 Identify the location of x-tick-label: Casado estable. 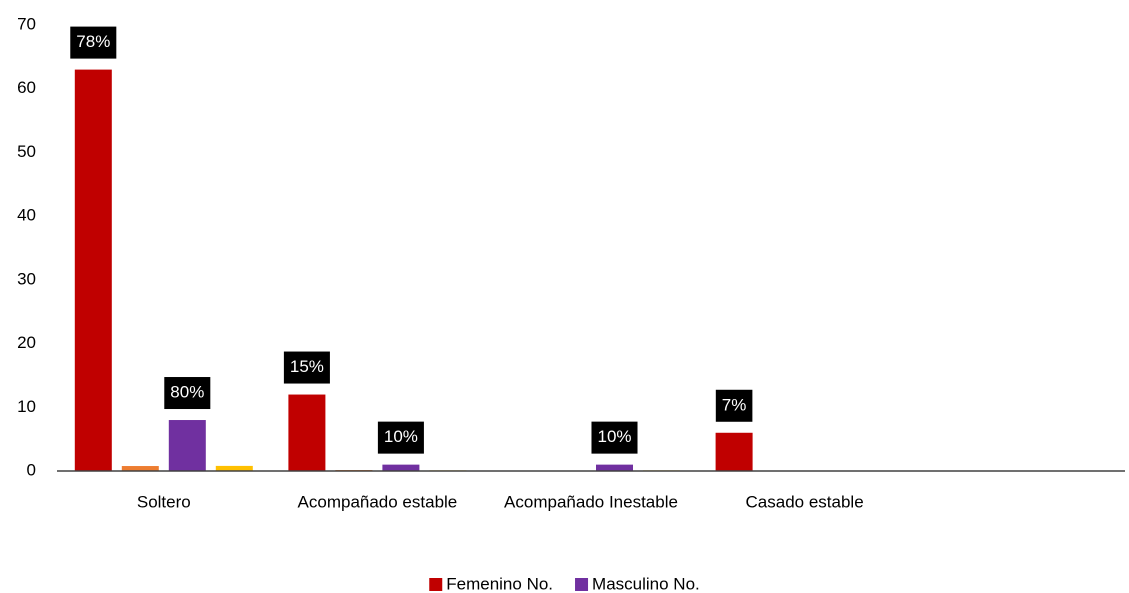
(805, 501).